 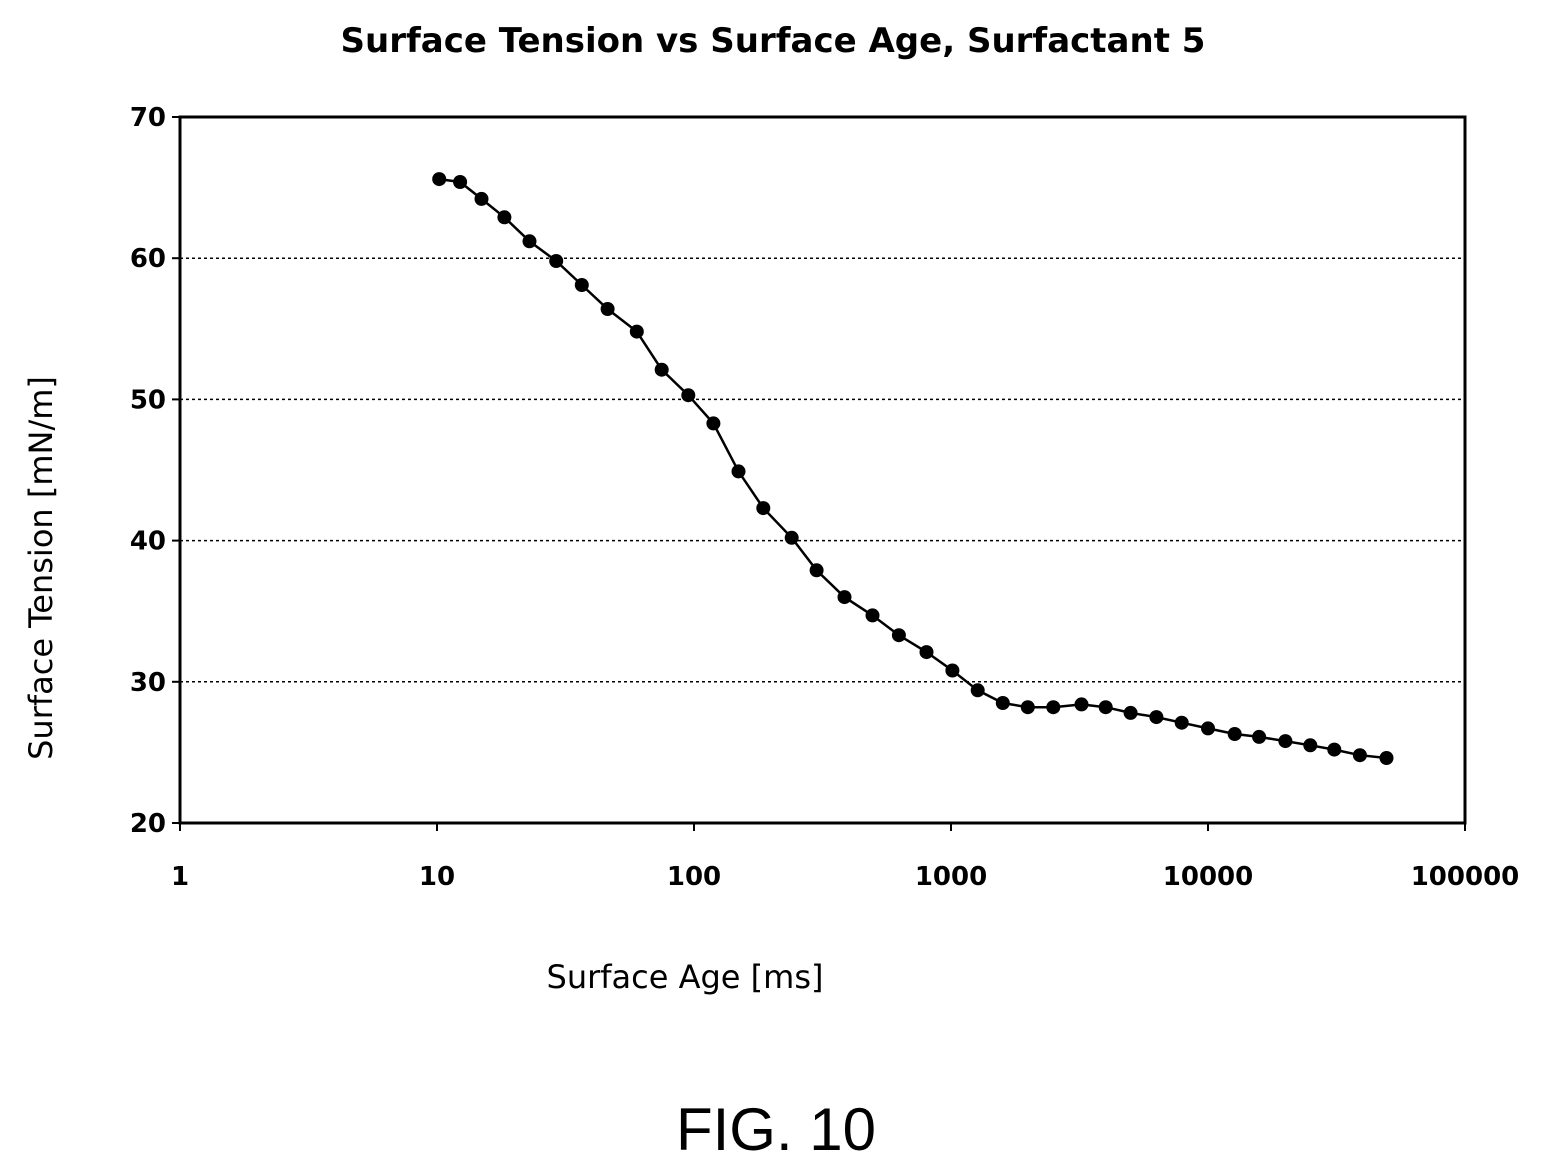 I want to click on x-axis-title: Surface Age [ms], so click(x=685, y=977).